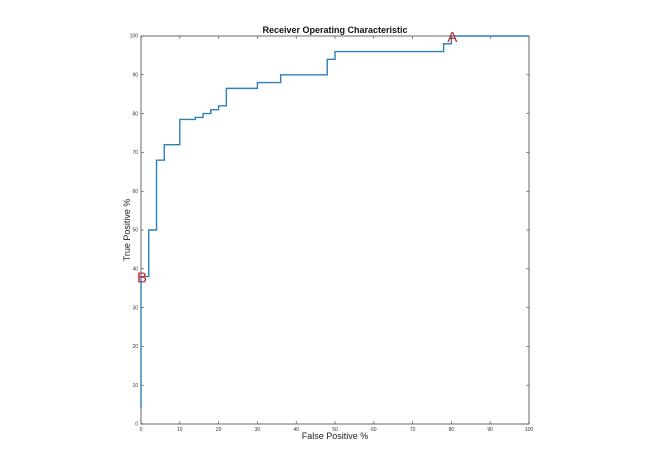  What do you see at coordinates (135, 308) in the screenshot?
I see `y-tick-label: 30` at bounding box center [135, 308].